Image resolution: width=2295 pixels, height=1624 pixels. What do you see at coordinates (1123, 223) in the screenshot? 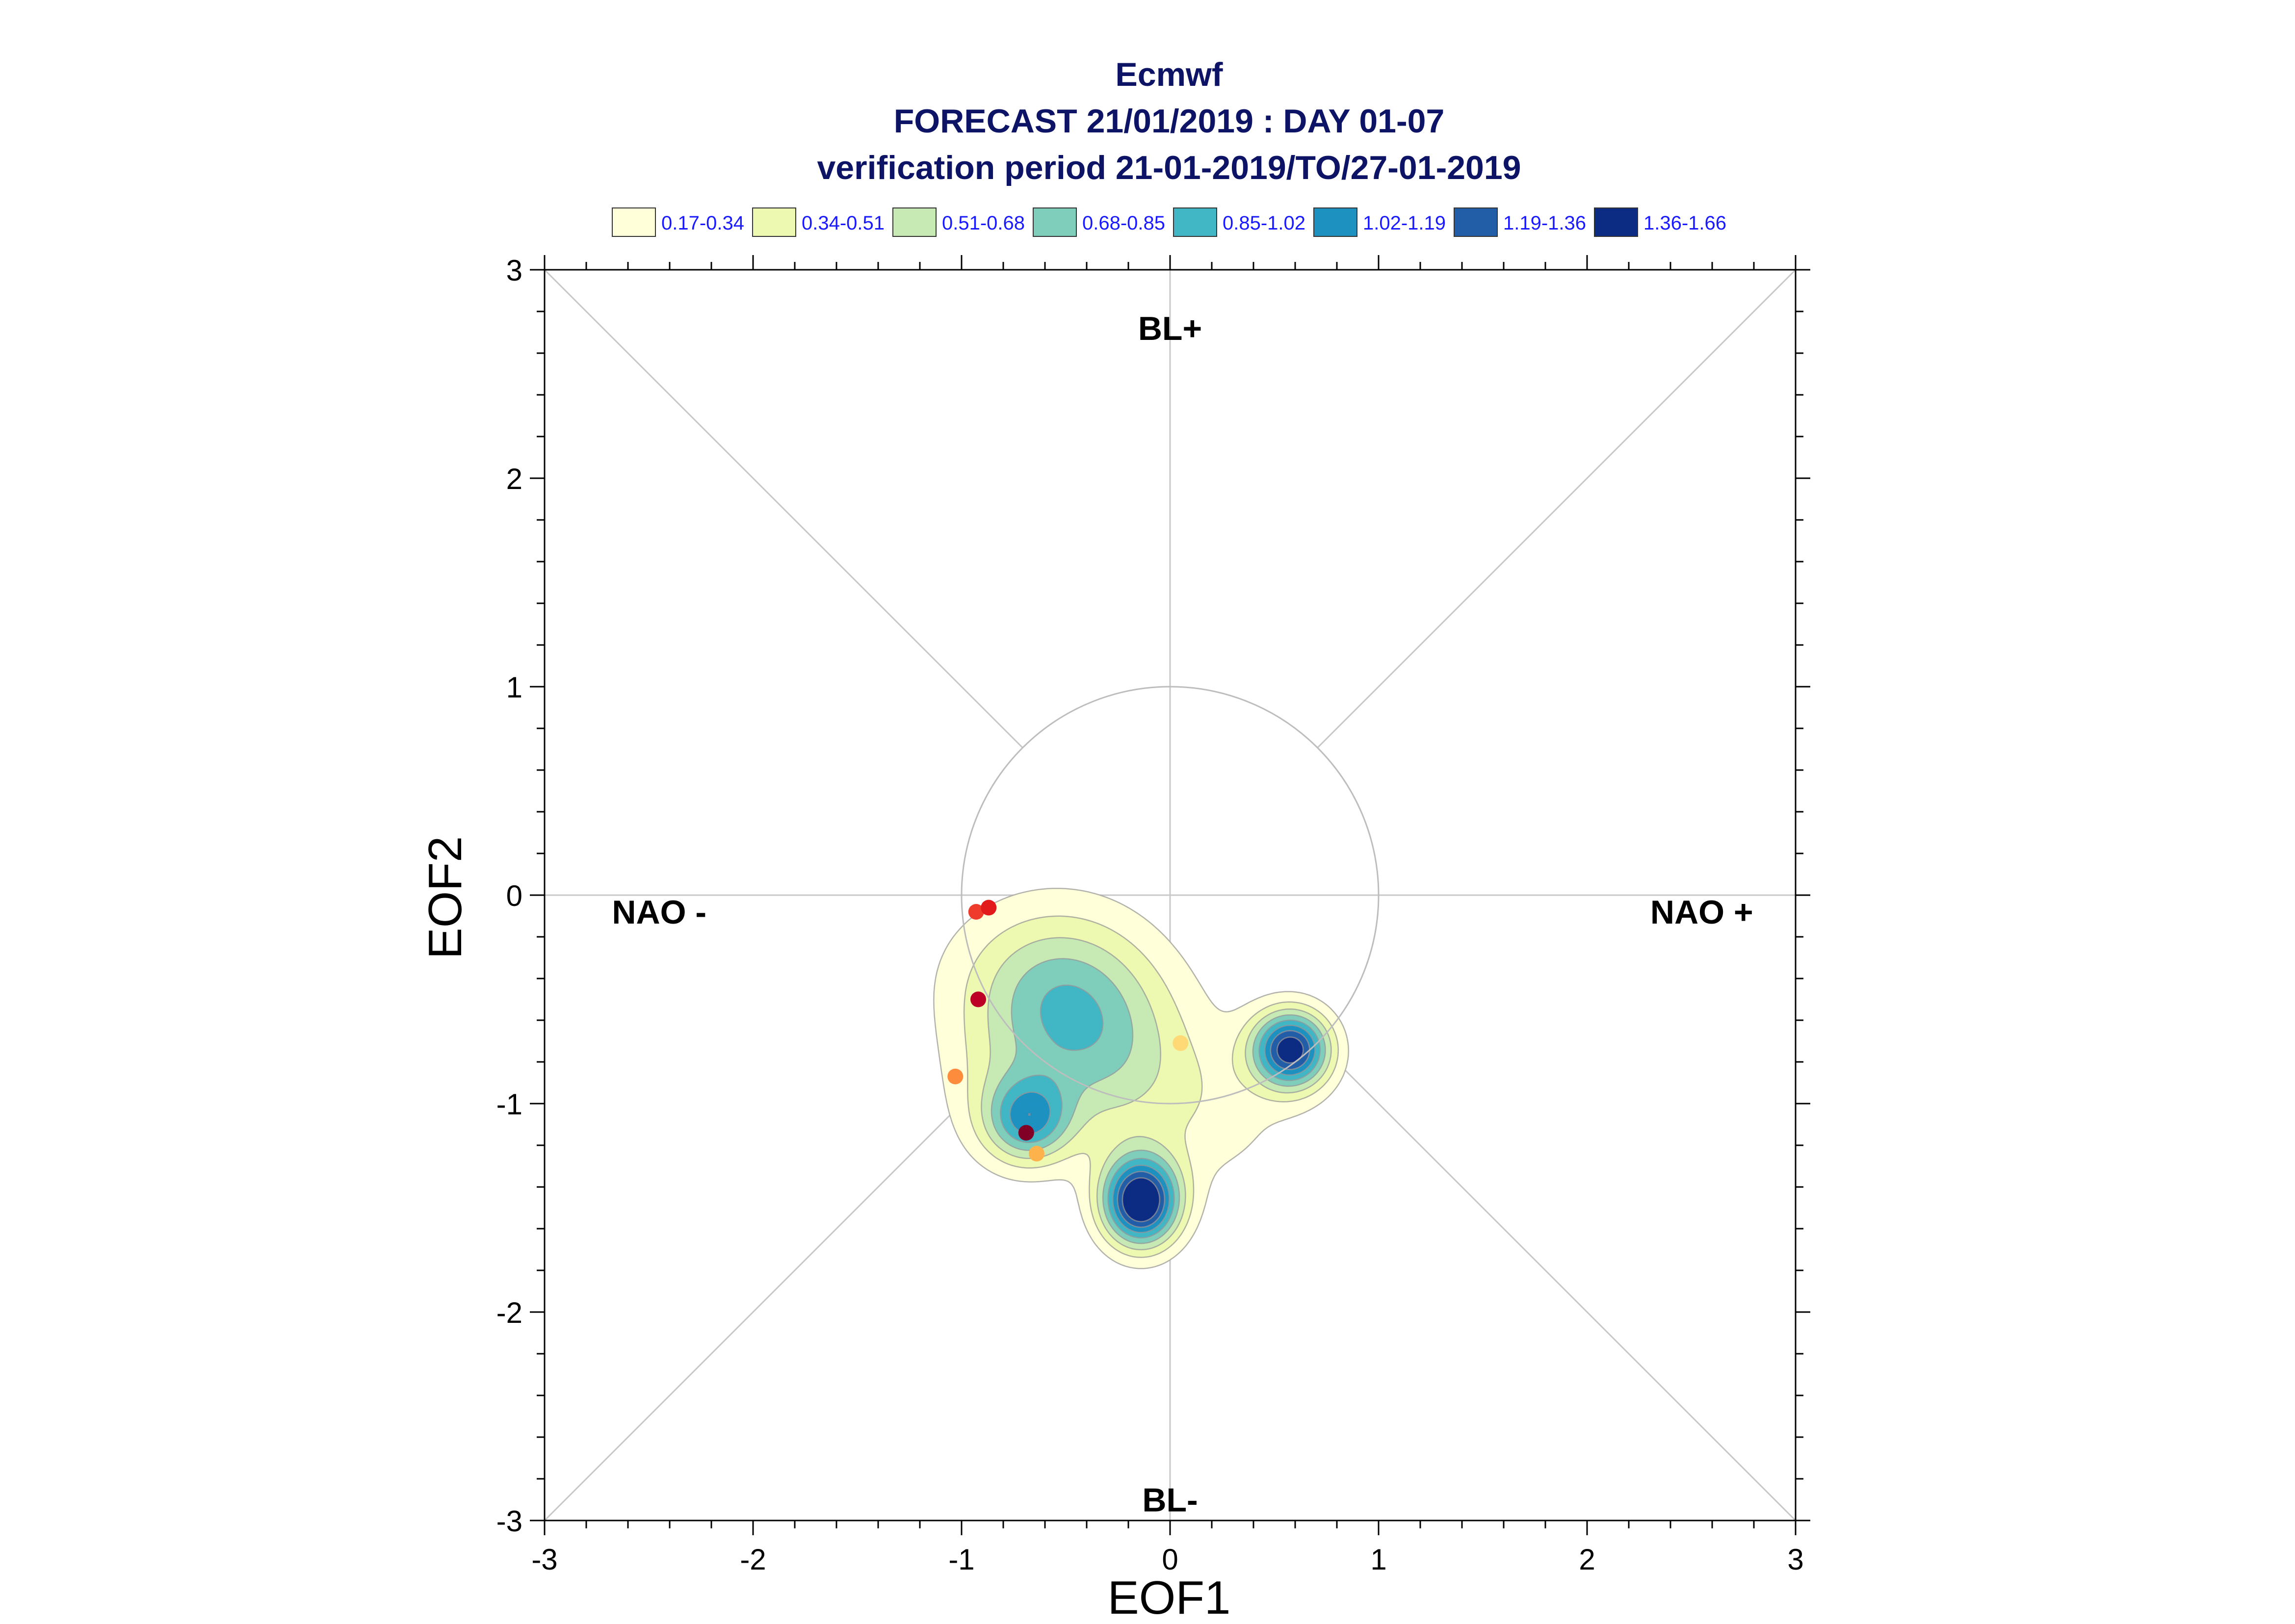
I see `legend-label: 0.68-0.85` at bounding box center [1123, 223].